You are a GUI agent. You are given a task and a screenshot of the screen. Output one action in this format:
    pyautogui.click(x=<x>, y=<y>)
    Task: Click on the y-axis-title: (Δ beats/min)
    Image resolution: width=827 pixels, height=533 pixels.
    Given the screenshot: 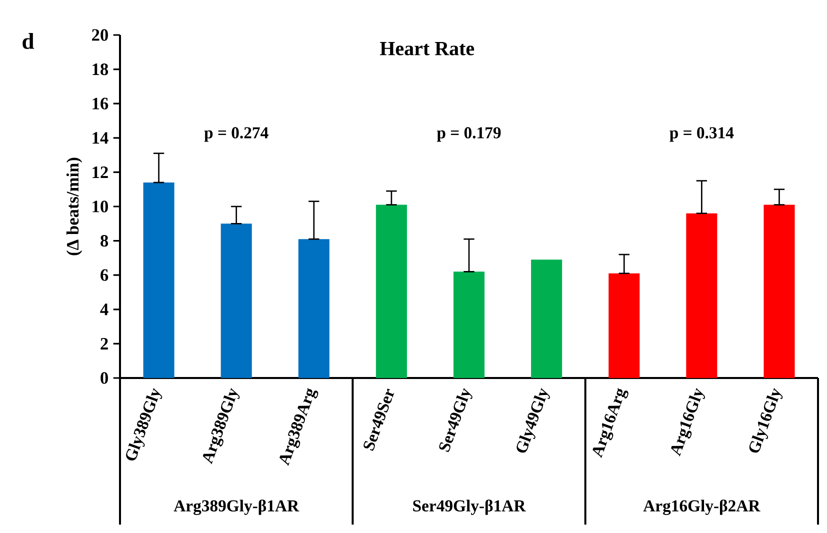 What is the action you would take?
    pyautogui.click(x=74, y=207)
    